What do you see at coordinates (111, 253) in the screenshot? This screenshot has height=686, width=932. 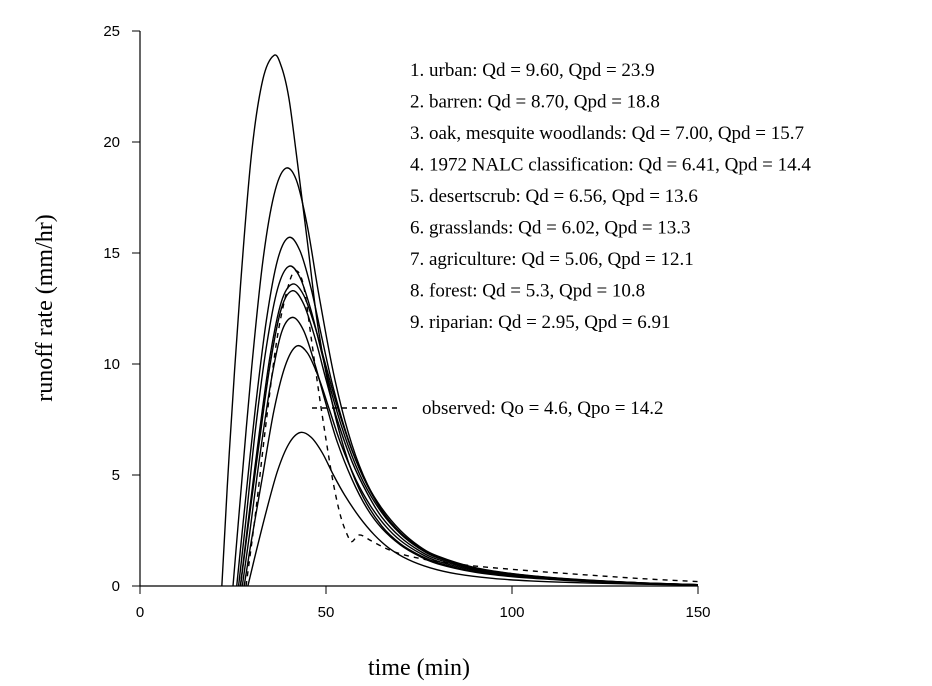 I see `y-tick-label: 15` at bounding box center [111, 253].